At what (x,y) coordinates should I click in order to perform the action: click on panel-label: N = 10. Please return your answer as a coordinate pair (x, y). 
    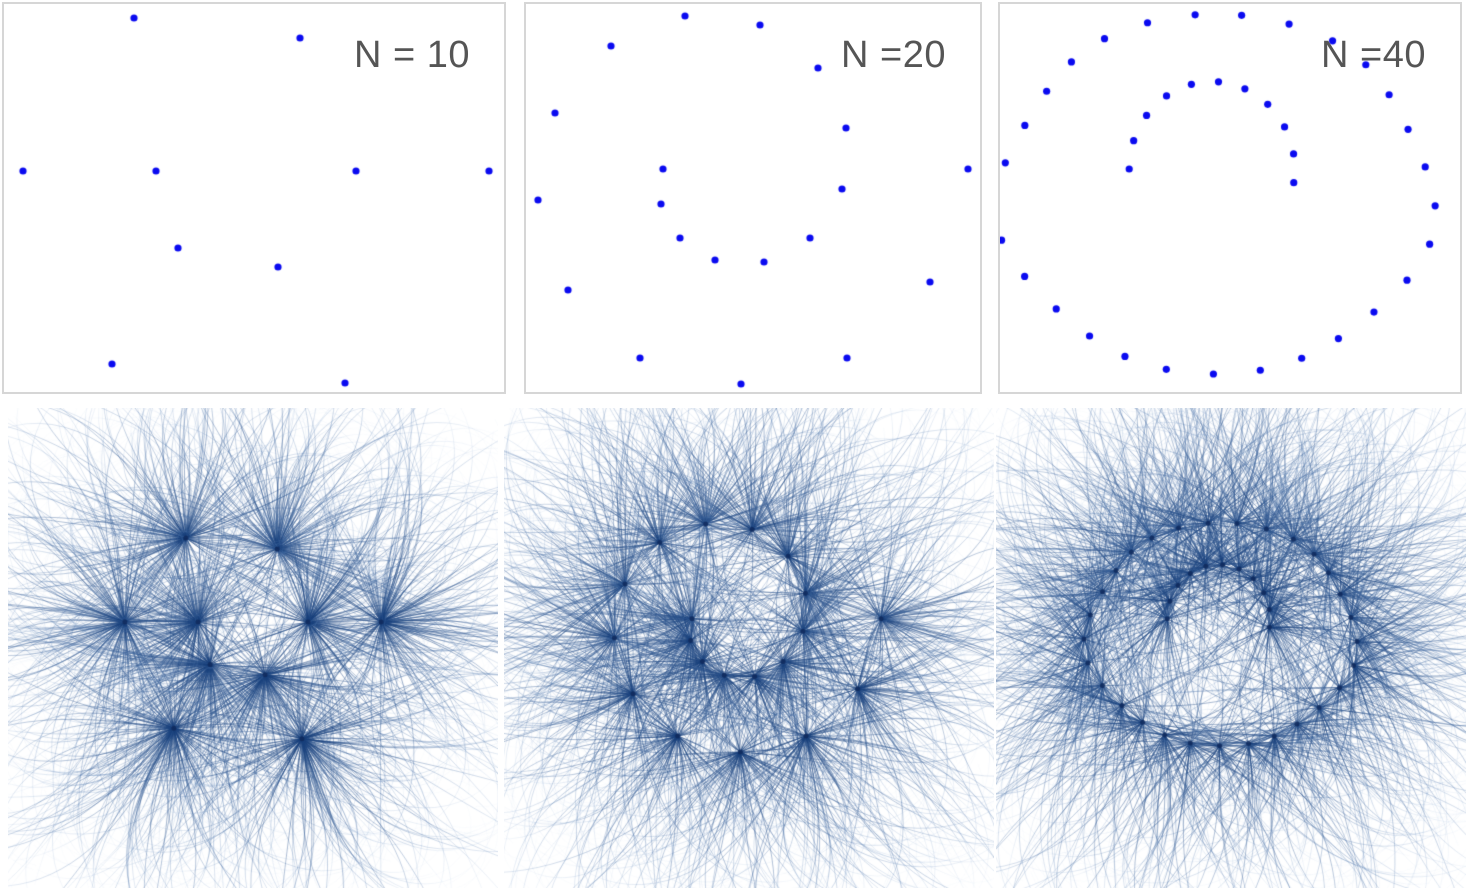
    Looking at the image, I should click on (411, 55).